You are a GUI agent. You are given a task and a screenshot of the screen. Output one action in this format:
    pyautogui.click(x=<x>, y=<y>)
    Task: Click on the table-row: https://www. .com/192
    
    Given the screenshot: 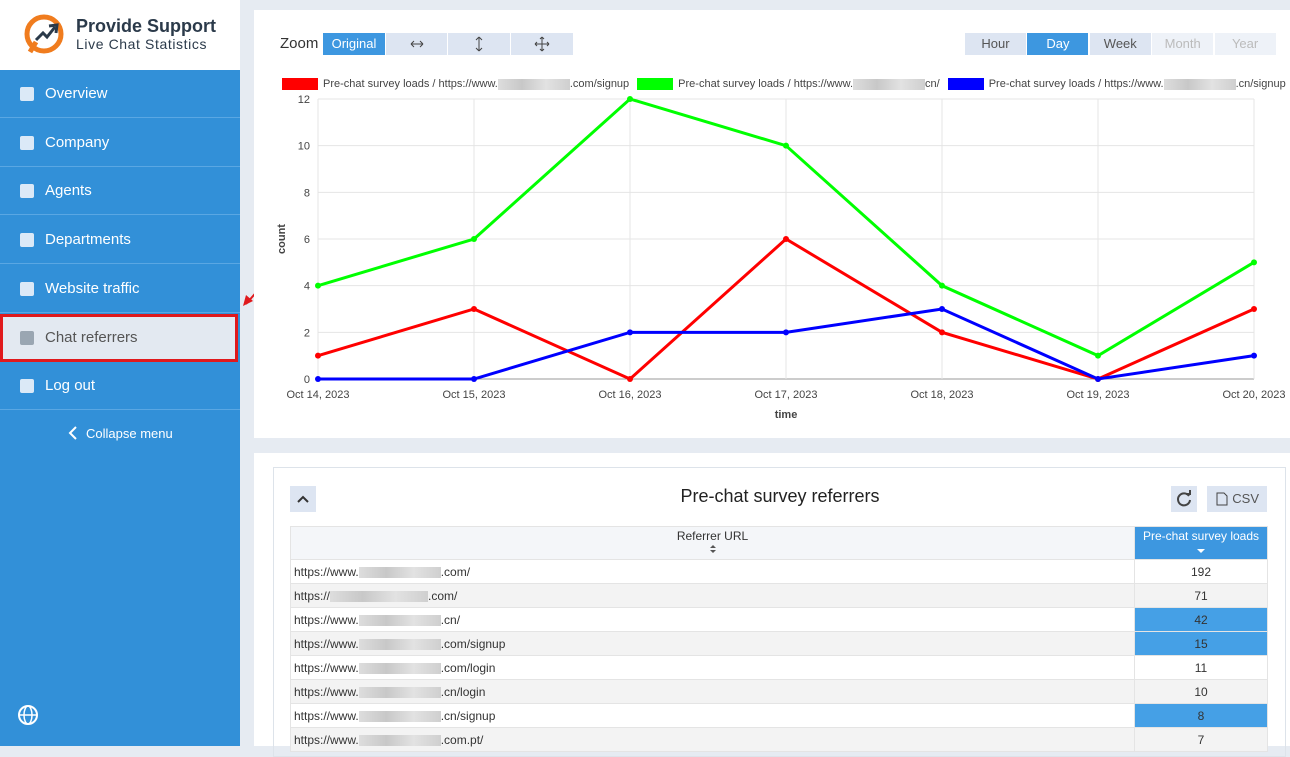 What is the action you would take?
    pyautogui.click(x=779, y=571)
    